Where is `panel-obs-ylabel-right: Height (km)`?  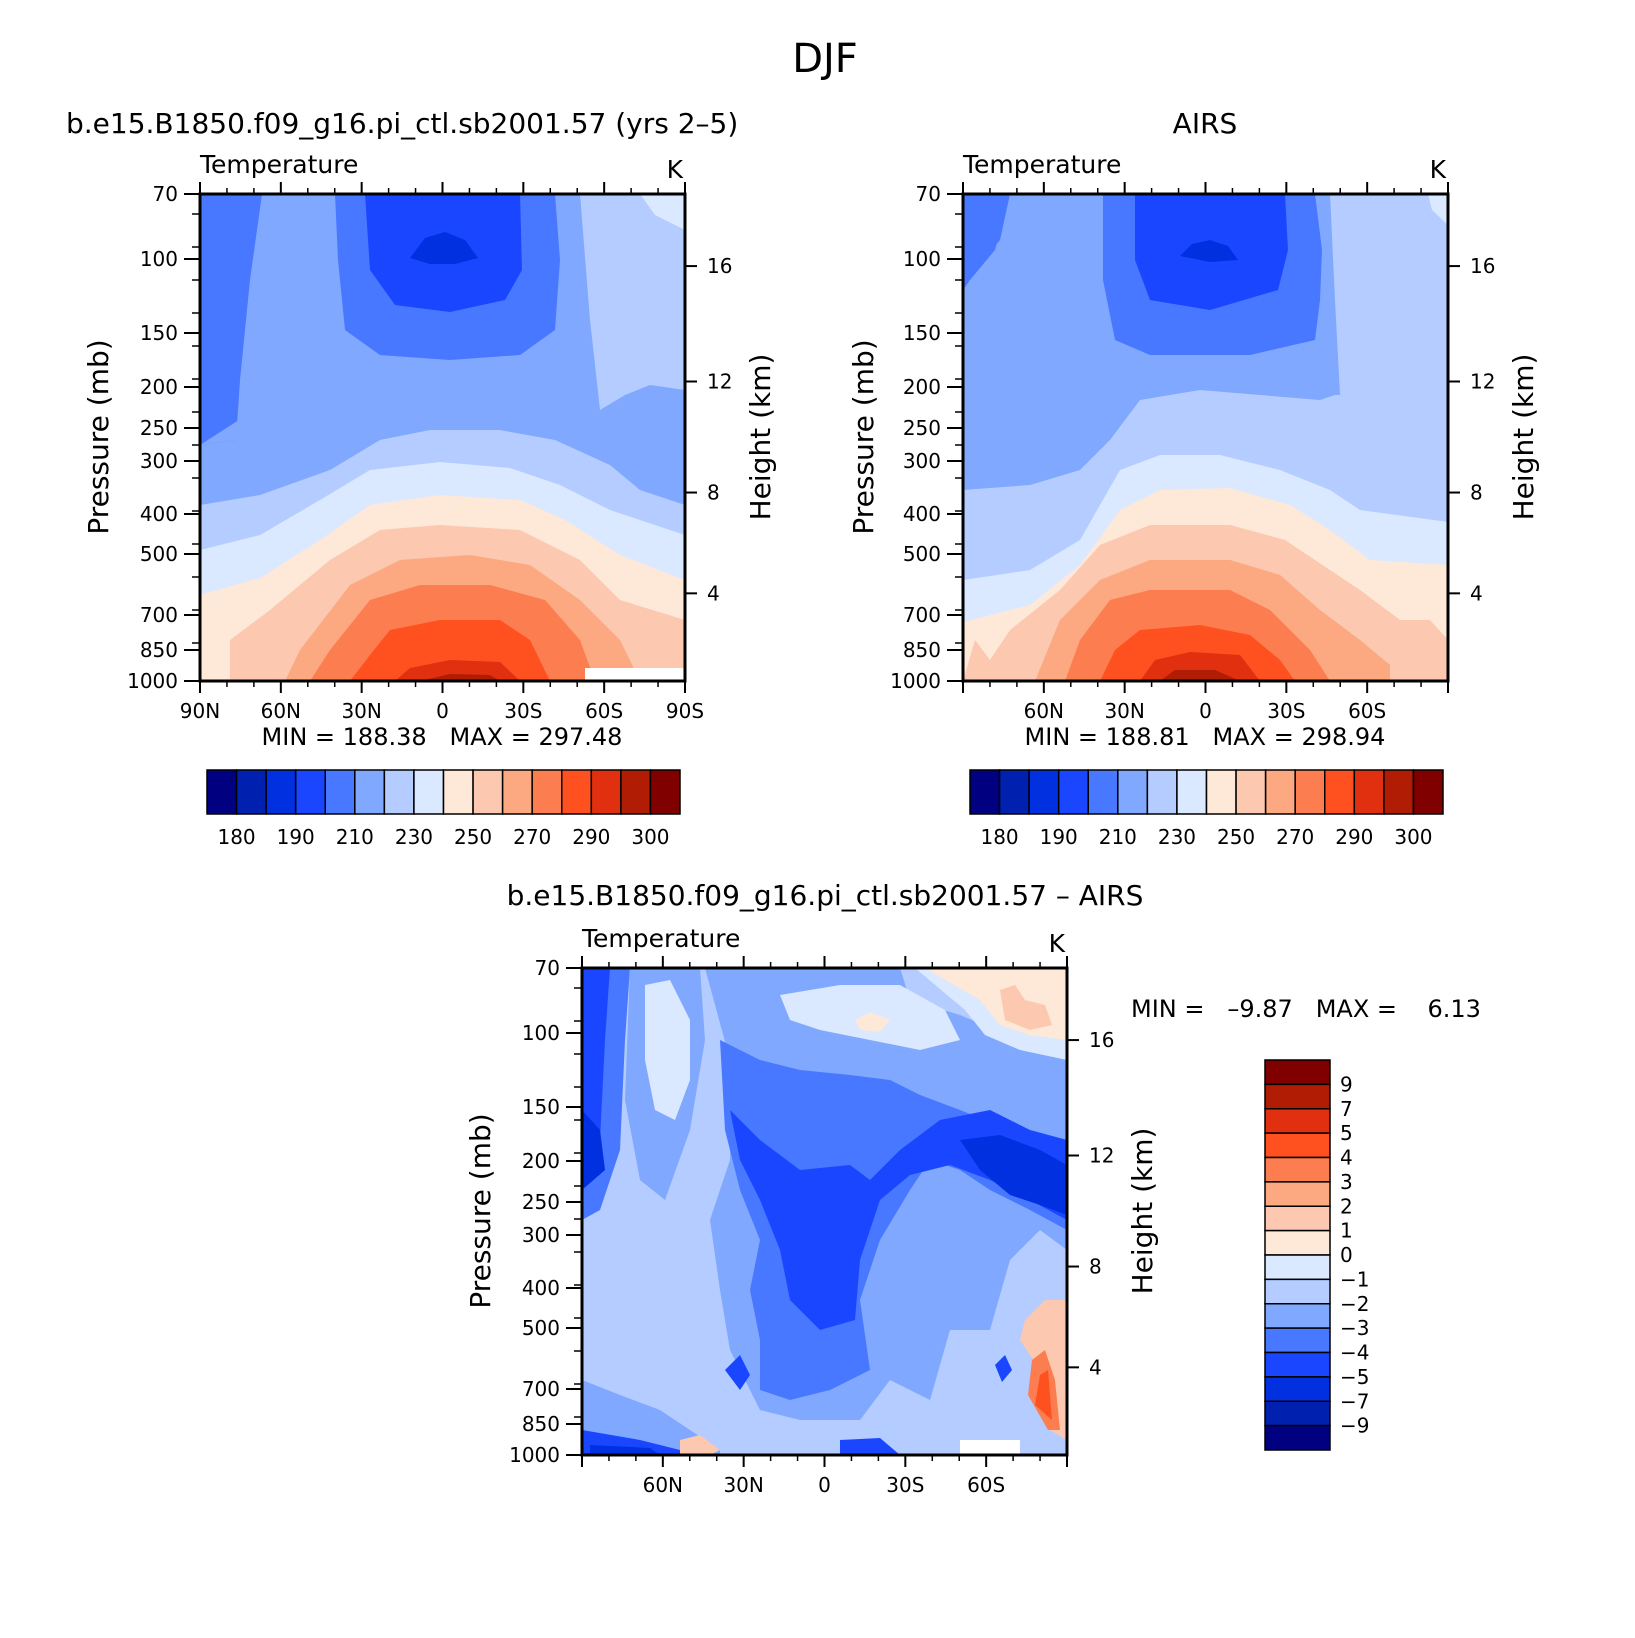 panel-obs-ylabel-right: Height (km) is located at coordinates (1523, 437).